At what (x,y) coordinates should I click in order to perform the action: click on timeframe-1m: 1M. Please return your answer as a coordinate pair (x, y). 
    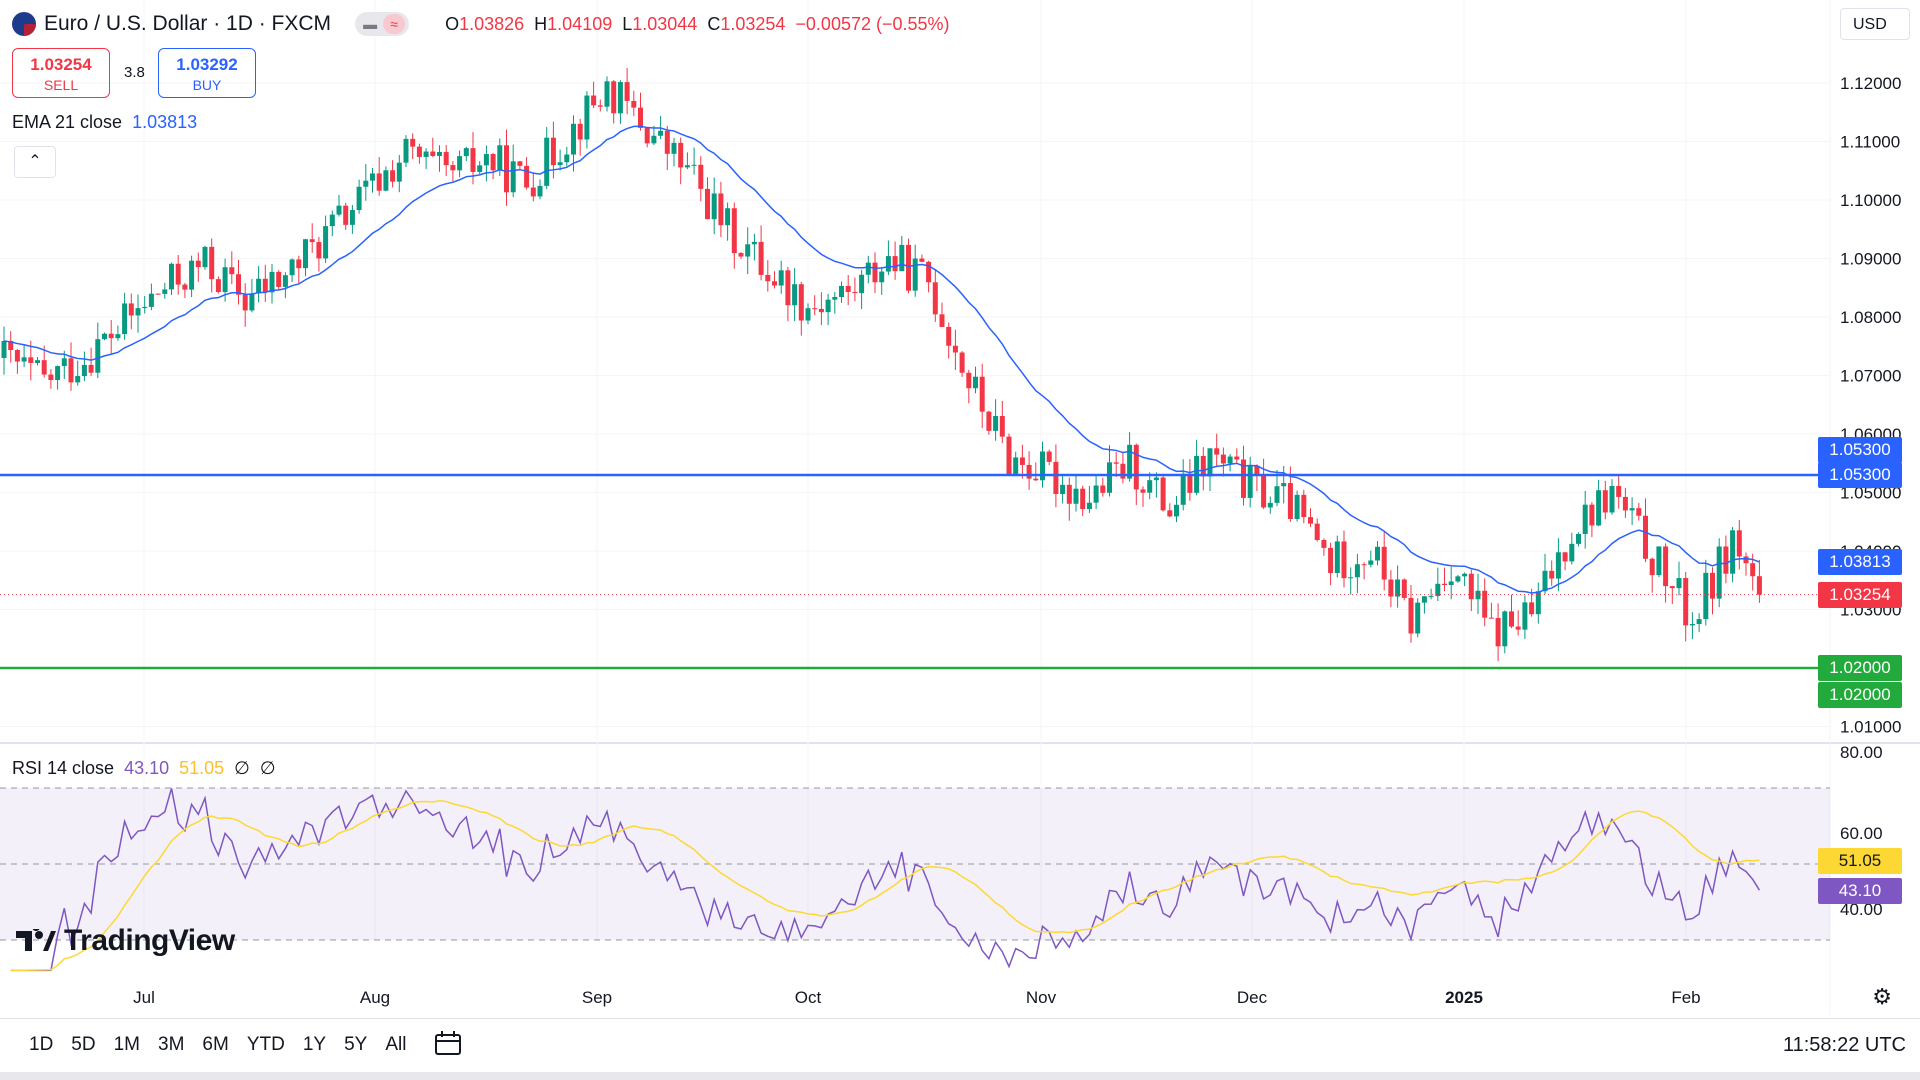
    Looking at the image, I should click on (126, 1044).